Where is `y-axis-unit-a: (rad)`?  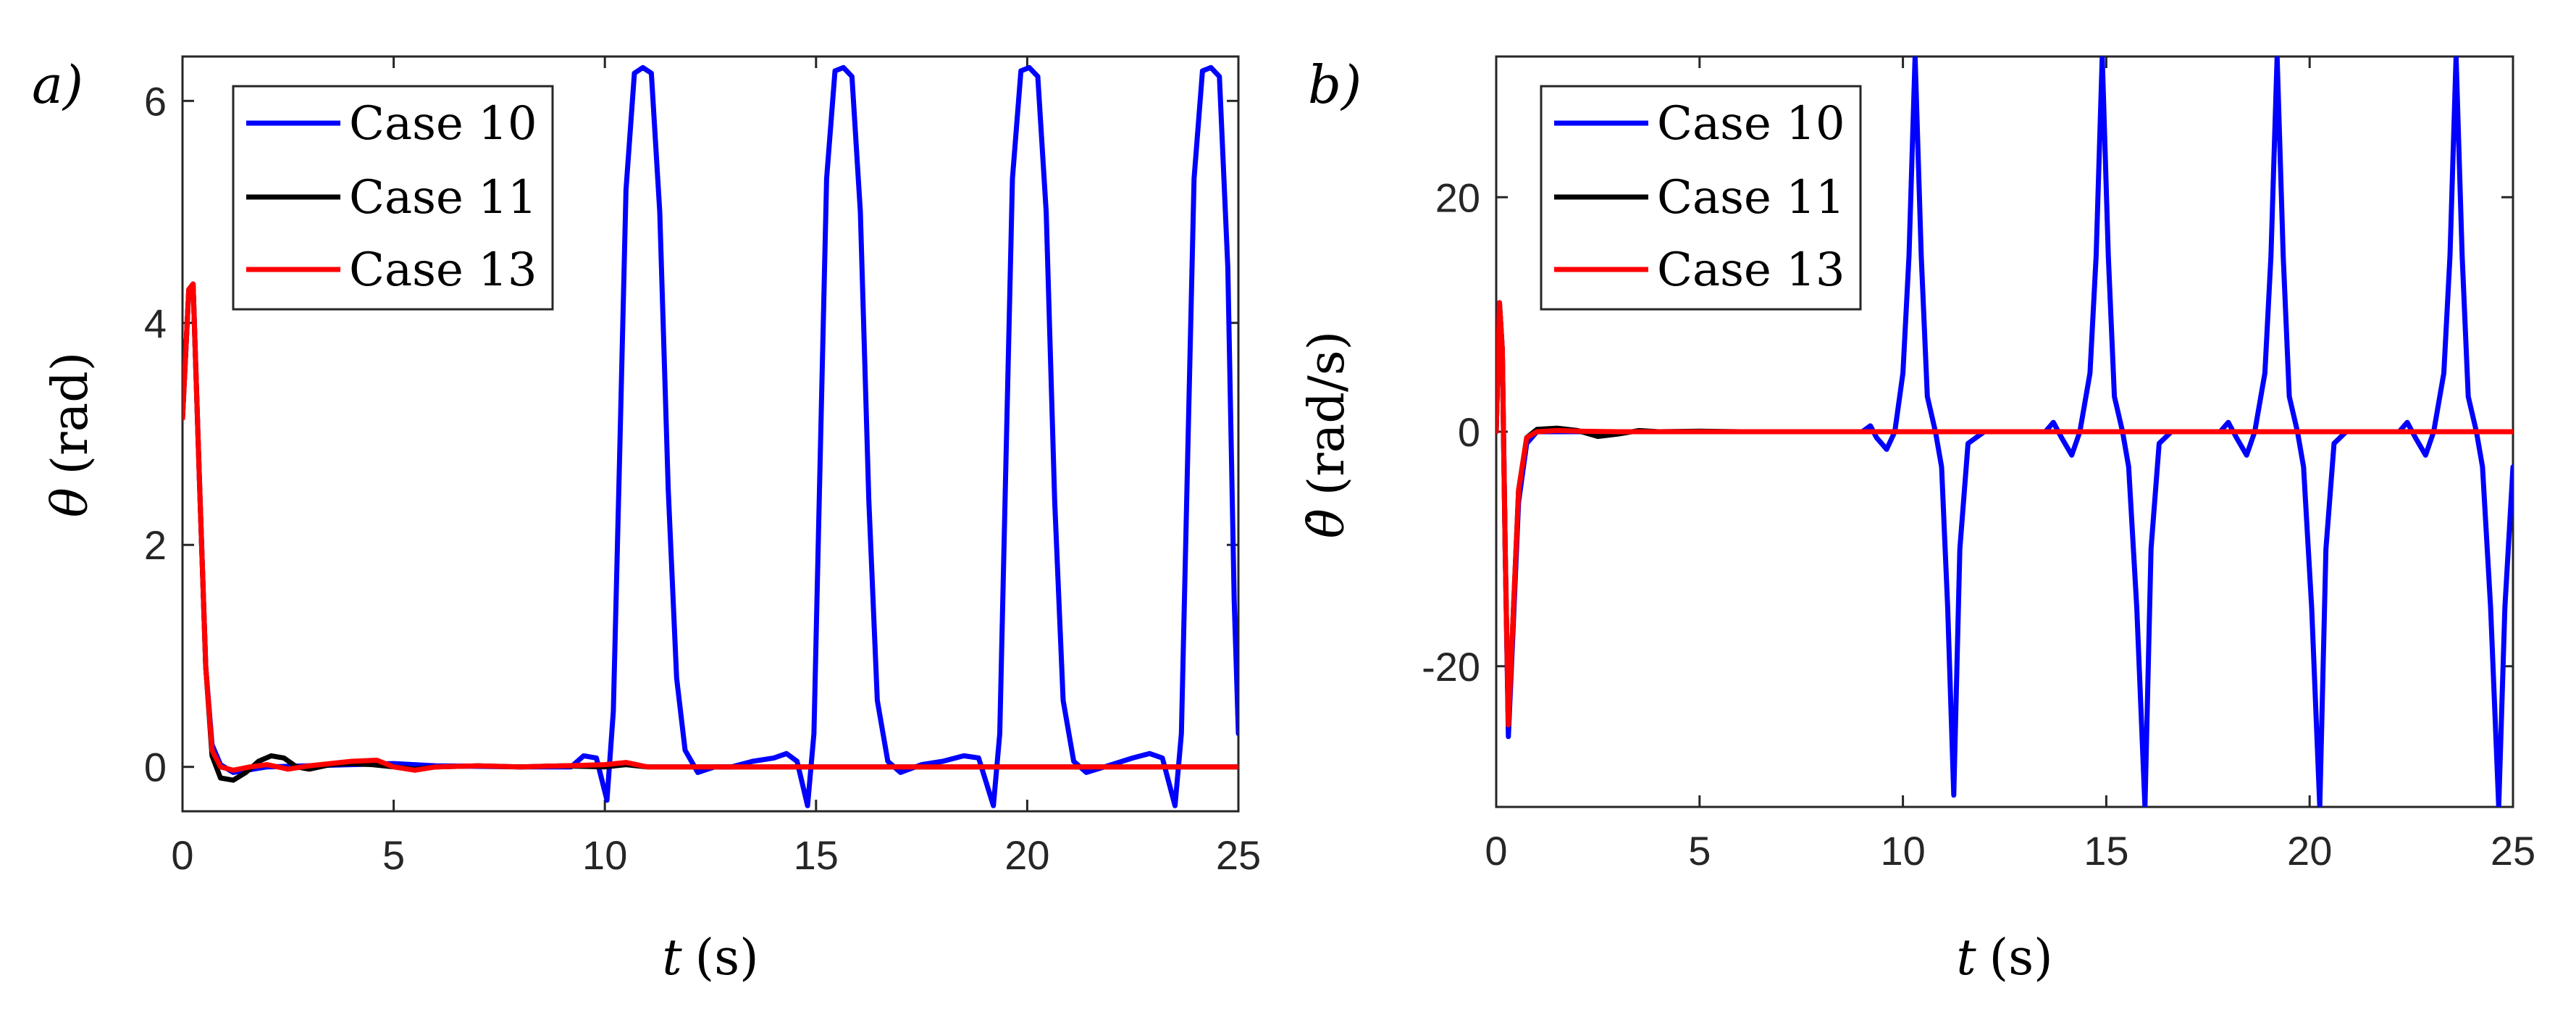 y-axis-unit-a: (rad) is located at coordinates (70, 413).